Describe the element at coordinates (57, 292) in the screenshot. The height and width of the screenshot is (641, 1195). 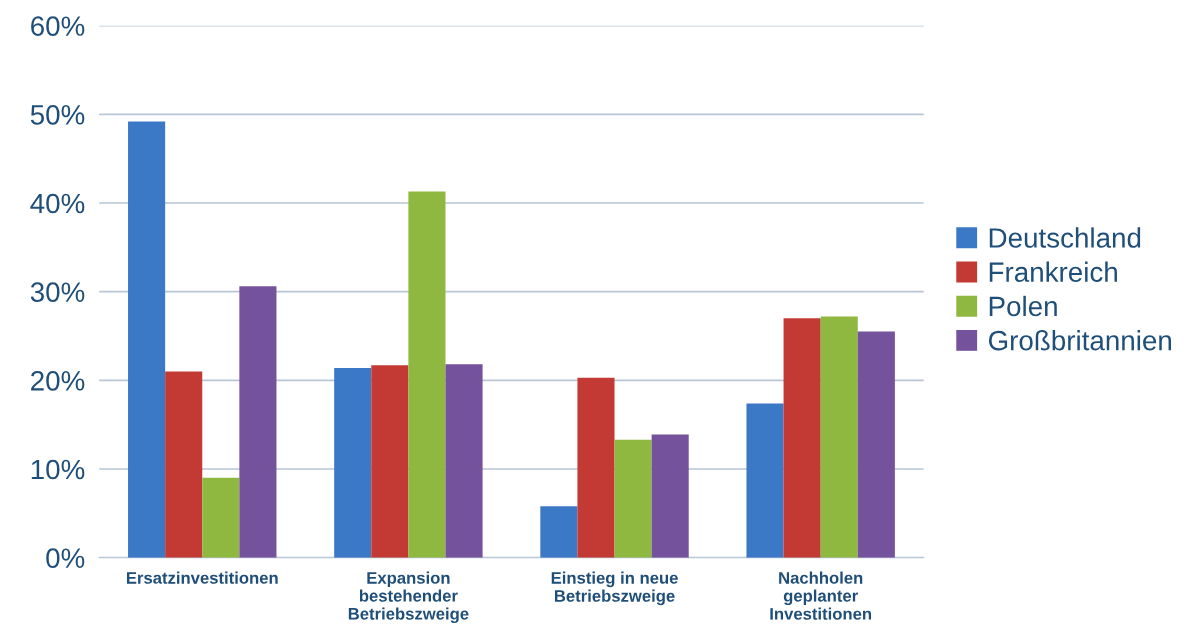
I see `y-tick-label: 30%` at that location.